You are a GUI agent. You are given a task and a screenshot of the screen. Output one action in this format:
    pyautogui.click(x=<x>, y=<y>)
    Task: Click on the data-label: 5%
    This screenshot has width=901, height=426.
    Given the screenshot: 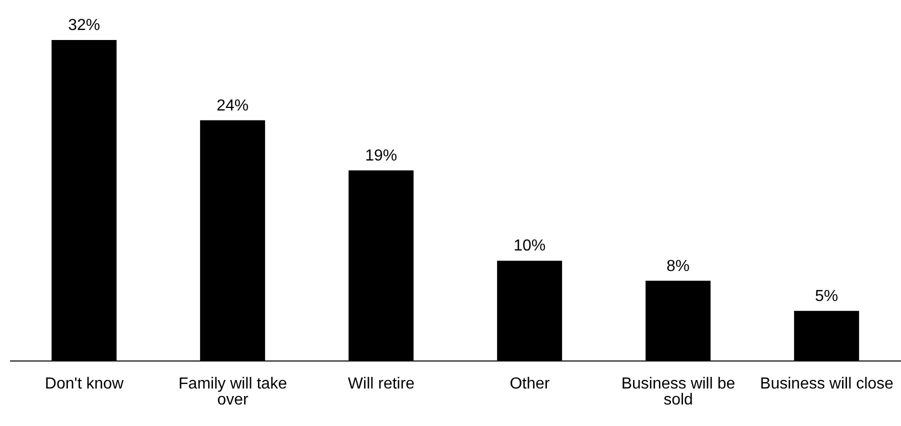 What is the action you would take?
    pyautogui.click(x=826, y=296)
    